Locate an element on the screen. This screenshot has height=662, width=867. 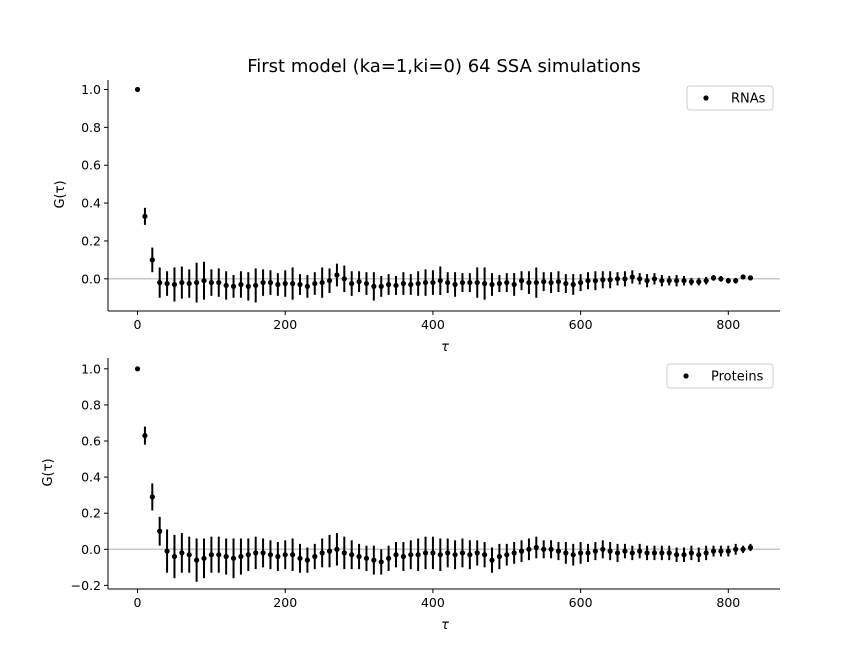
x-tick-label: 600 is located at coordinates (581, 324).